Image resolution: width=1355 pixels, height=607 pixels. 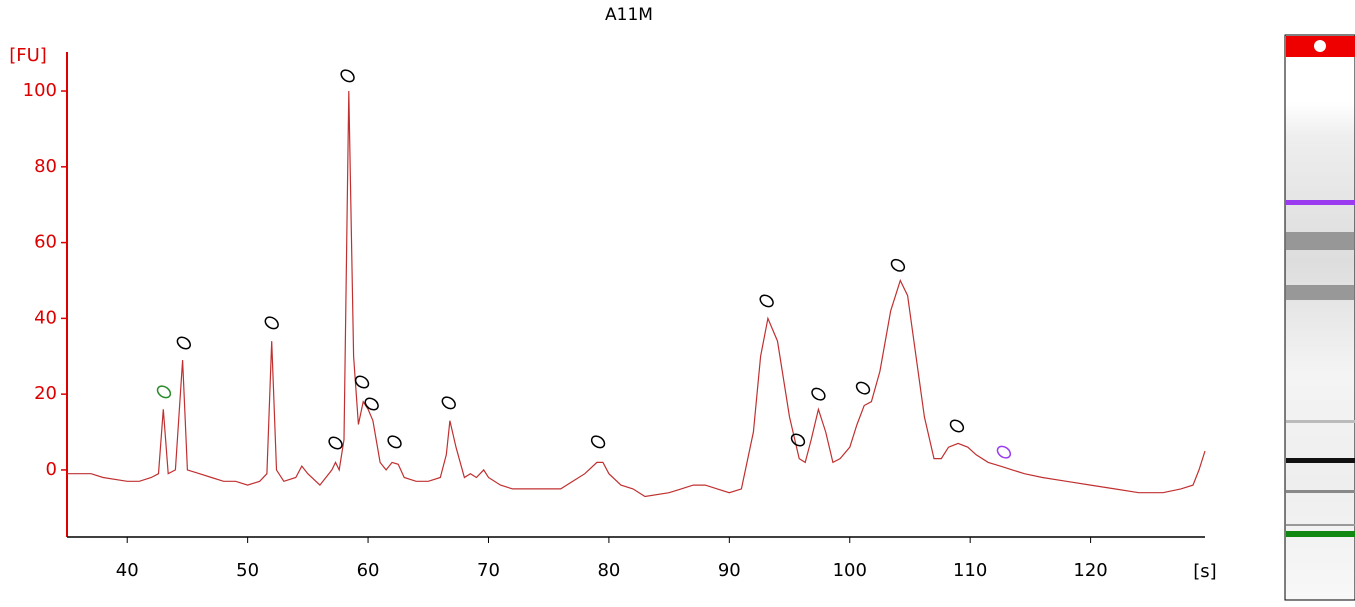 I want to click on x-tick-label: 90, so click(x=729, y=570).